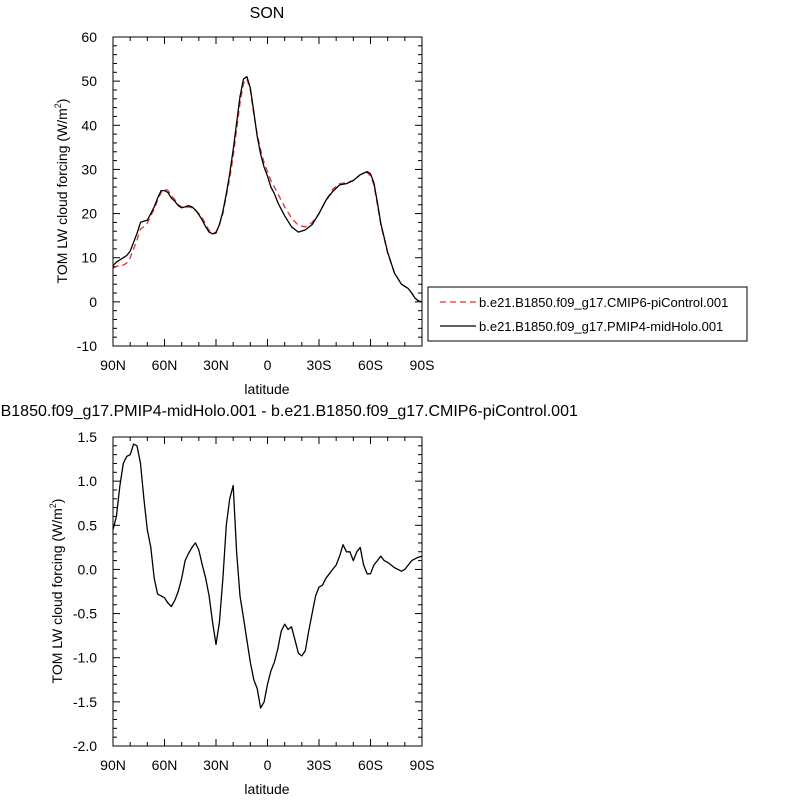 This screenshot has width=800, height=800. What do you see at coordinates (62, 101) in the screenshot?
I see `top-y-axis-label-close: )` at bounding box center [62, 101].